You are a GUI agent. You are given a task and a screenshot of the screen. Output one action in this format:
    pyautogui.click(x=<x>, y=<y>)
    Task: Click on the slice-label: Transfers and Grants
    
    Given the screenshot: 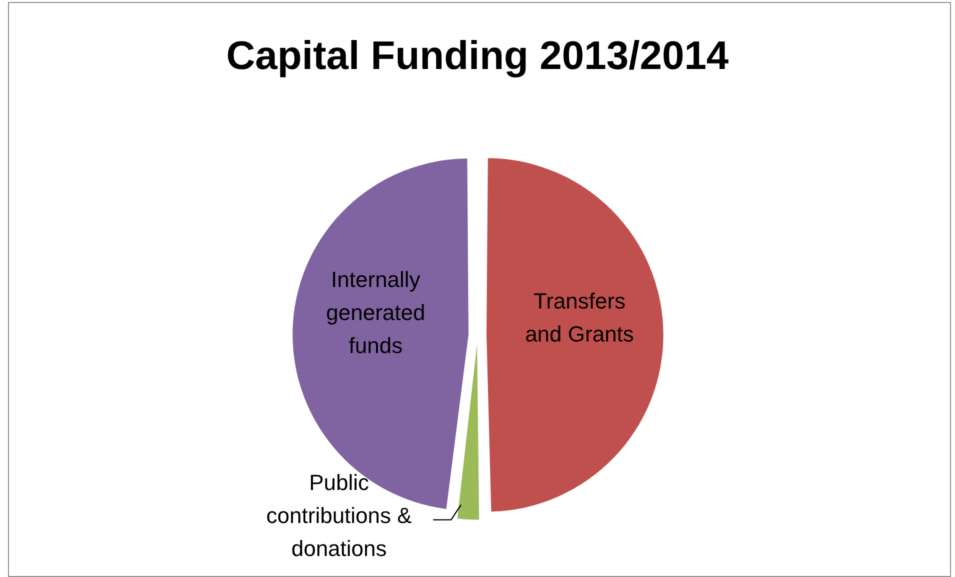 What is the action you would take?
    pyautogui.click(x=579, y=317)
    